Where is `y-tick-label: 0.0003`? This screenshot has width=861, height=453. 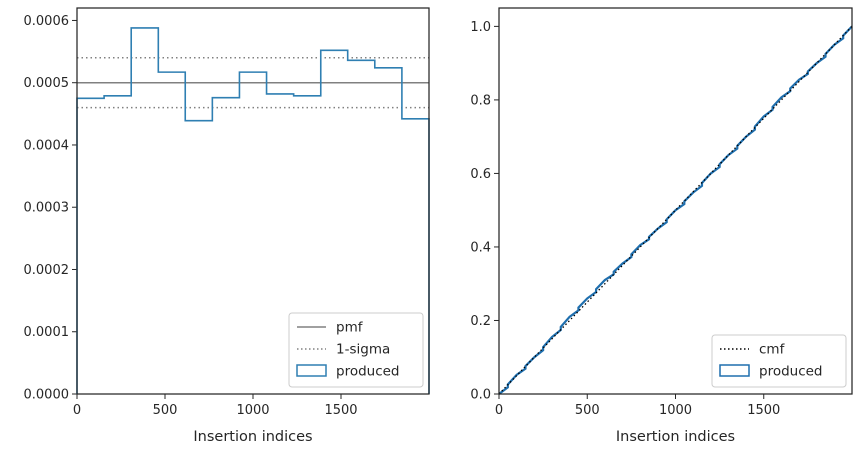 y-tick-label: 0.0003 is located at coordinates (47, 208).